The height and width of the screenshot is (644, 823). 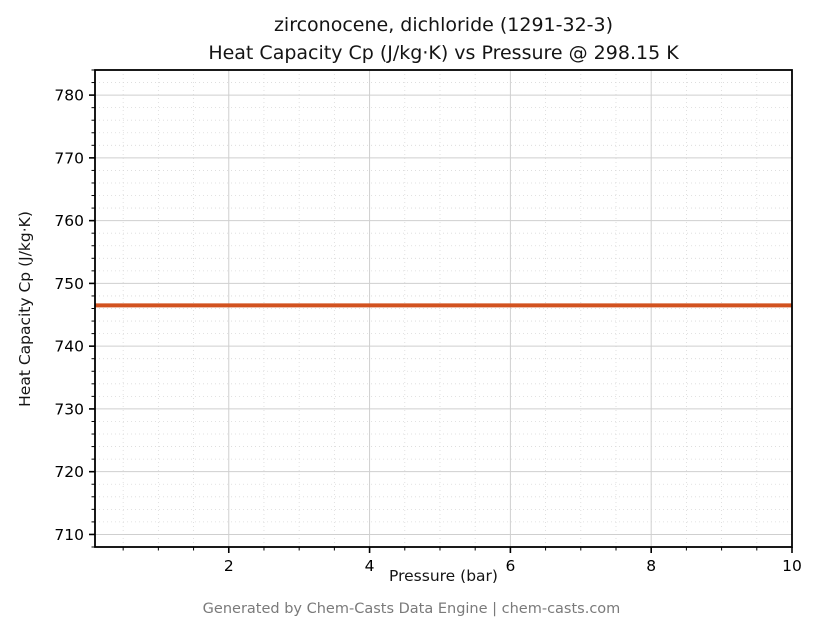 I want to click on y-tick-label: 710, so click(x=69, y=535).